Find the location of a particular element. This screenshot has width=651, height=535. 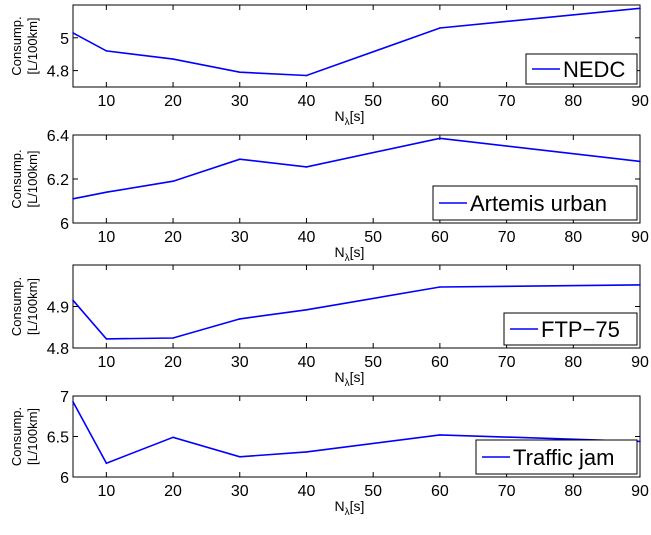

legend: Artemis urban is located at coordinates (535, 203).